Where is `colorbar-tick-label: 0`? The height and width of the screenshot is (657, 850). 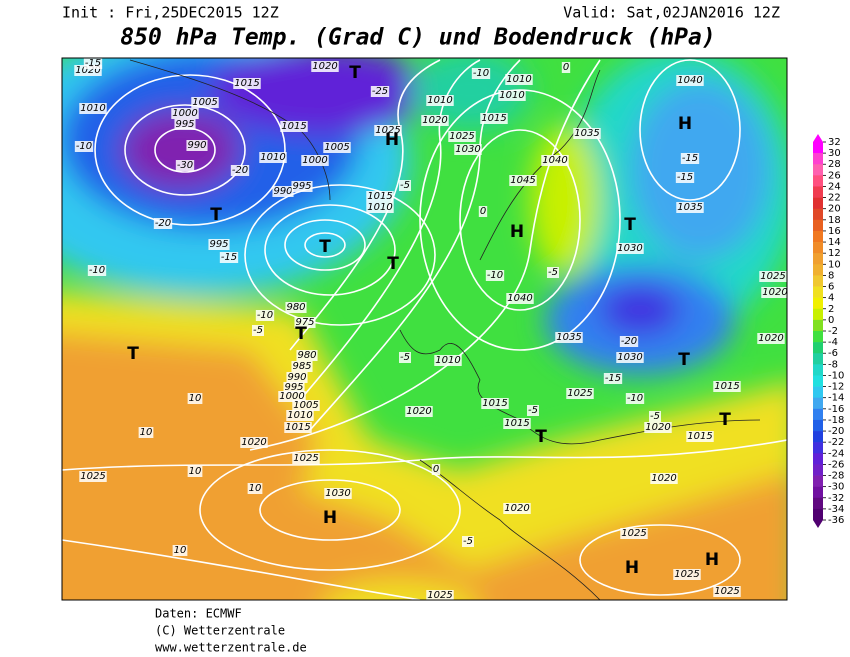
colorbar-tick-label: 0 is located at coordinates (831, 320).